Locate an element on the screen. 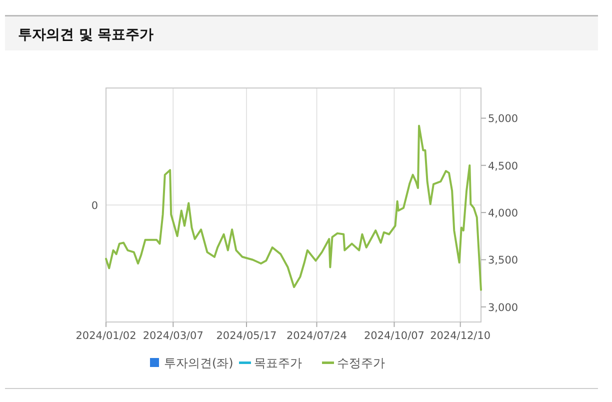 The image size is (612, 402). x-tick-label: 2024/07/24 is located at coordinates (317, 336).